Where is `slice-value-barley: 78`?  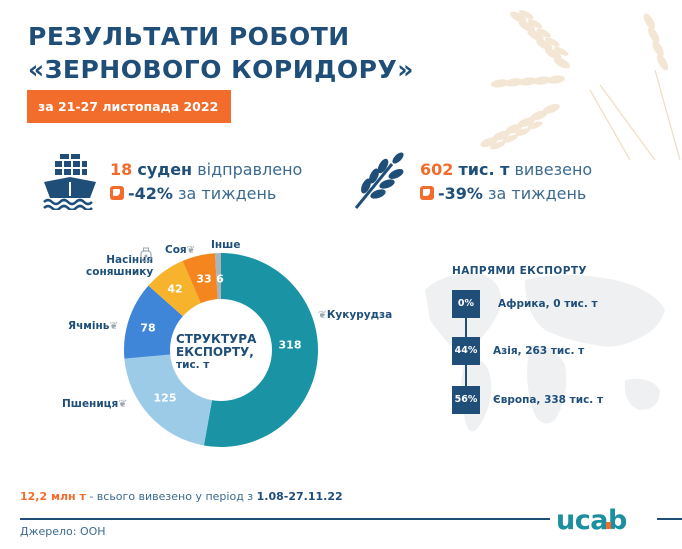 slice-value-barley: 78 is located at coordinates (148, 328).